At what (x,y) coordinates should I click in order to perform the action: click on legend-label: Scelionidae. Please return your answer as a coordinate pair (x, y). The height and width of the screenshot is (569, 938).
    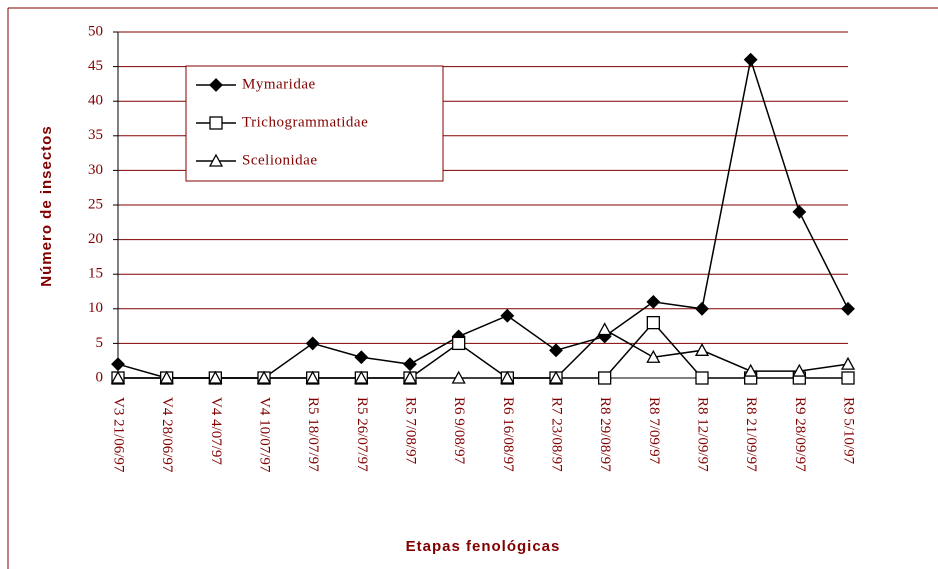
    Looking at the image, I should click on (279, 160).